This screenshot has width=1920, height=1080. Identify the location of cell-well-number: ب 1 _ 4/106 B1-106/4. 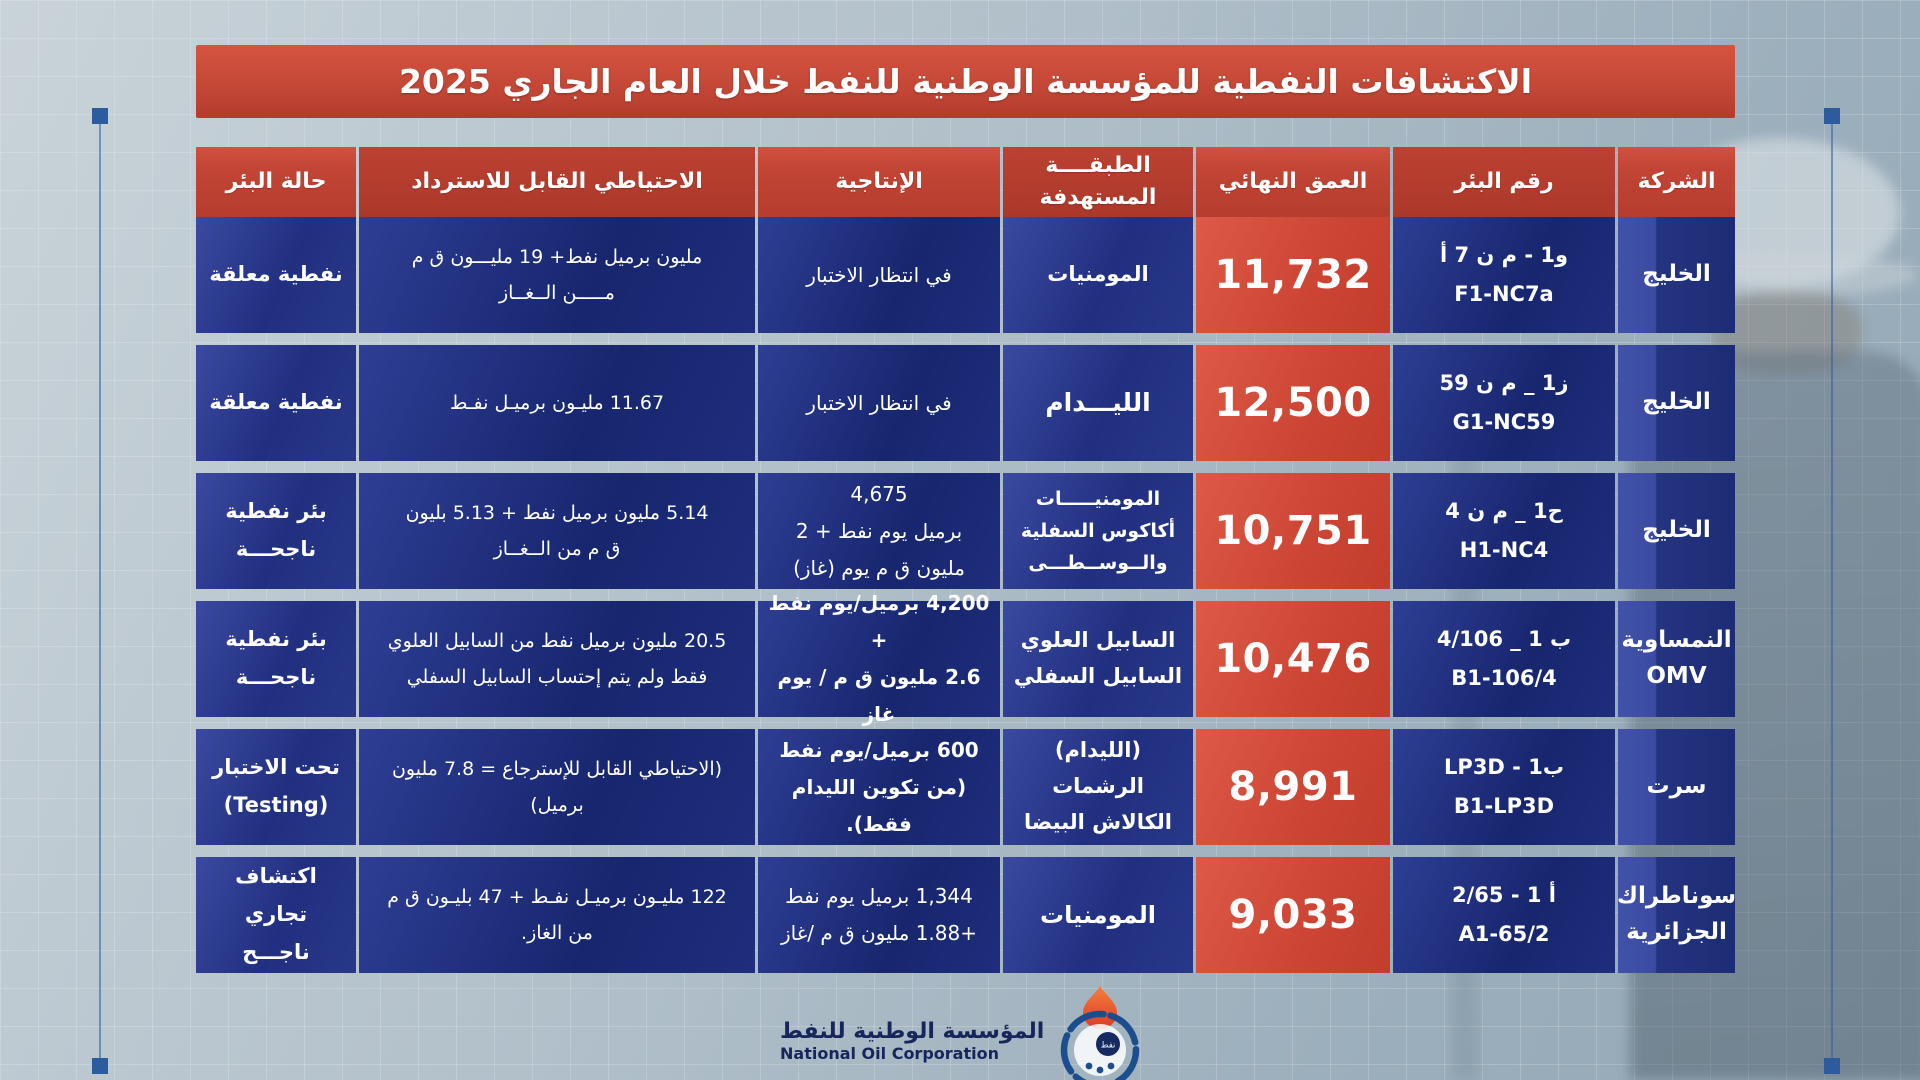
(1504, 659).